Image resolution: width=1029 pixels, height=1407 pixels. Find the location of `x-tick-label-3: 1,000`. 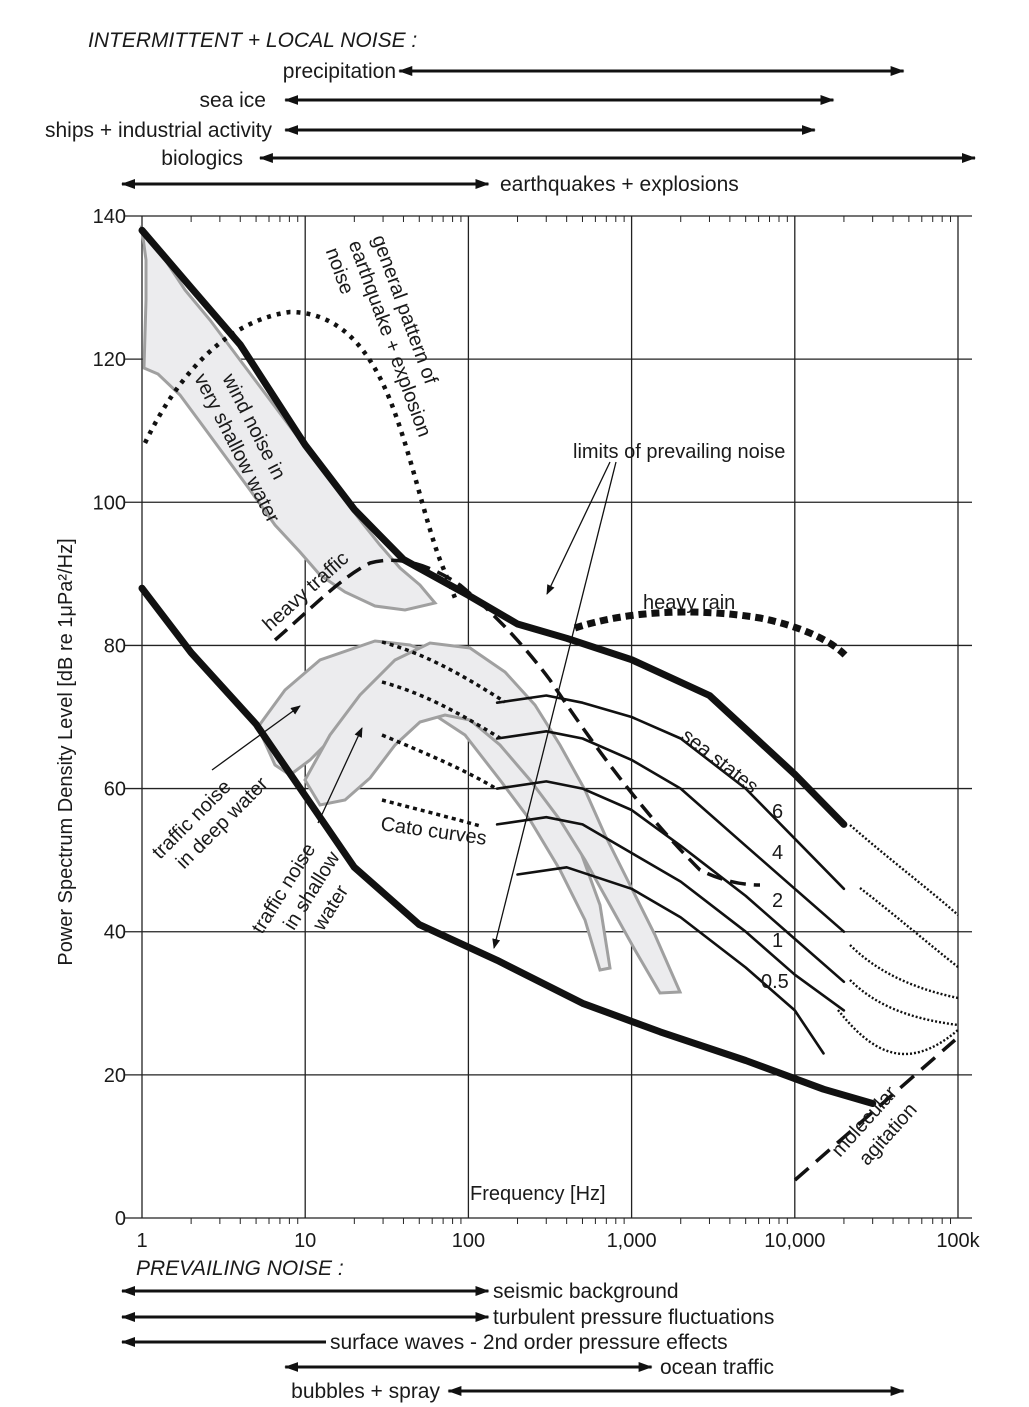

x-tick-label-3: 1,000 is located at coordinates (632, 1241).